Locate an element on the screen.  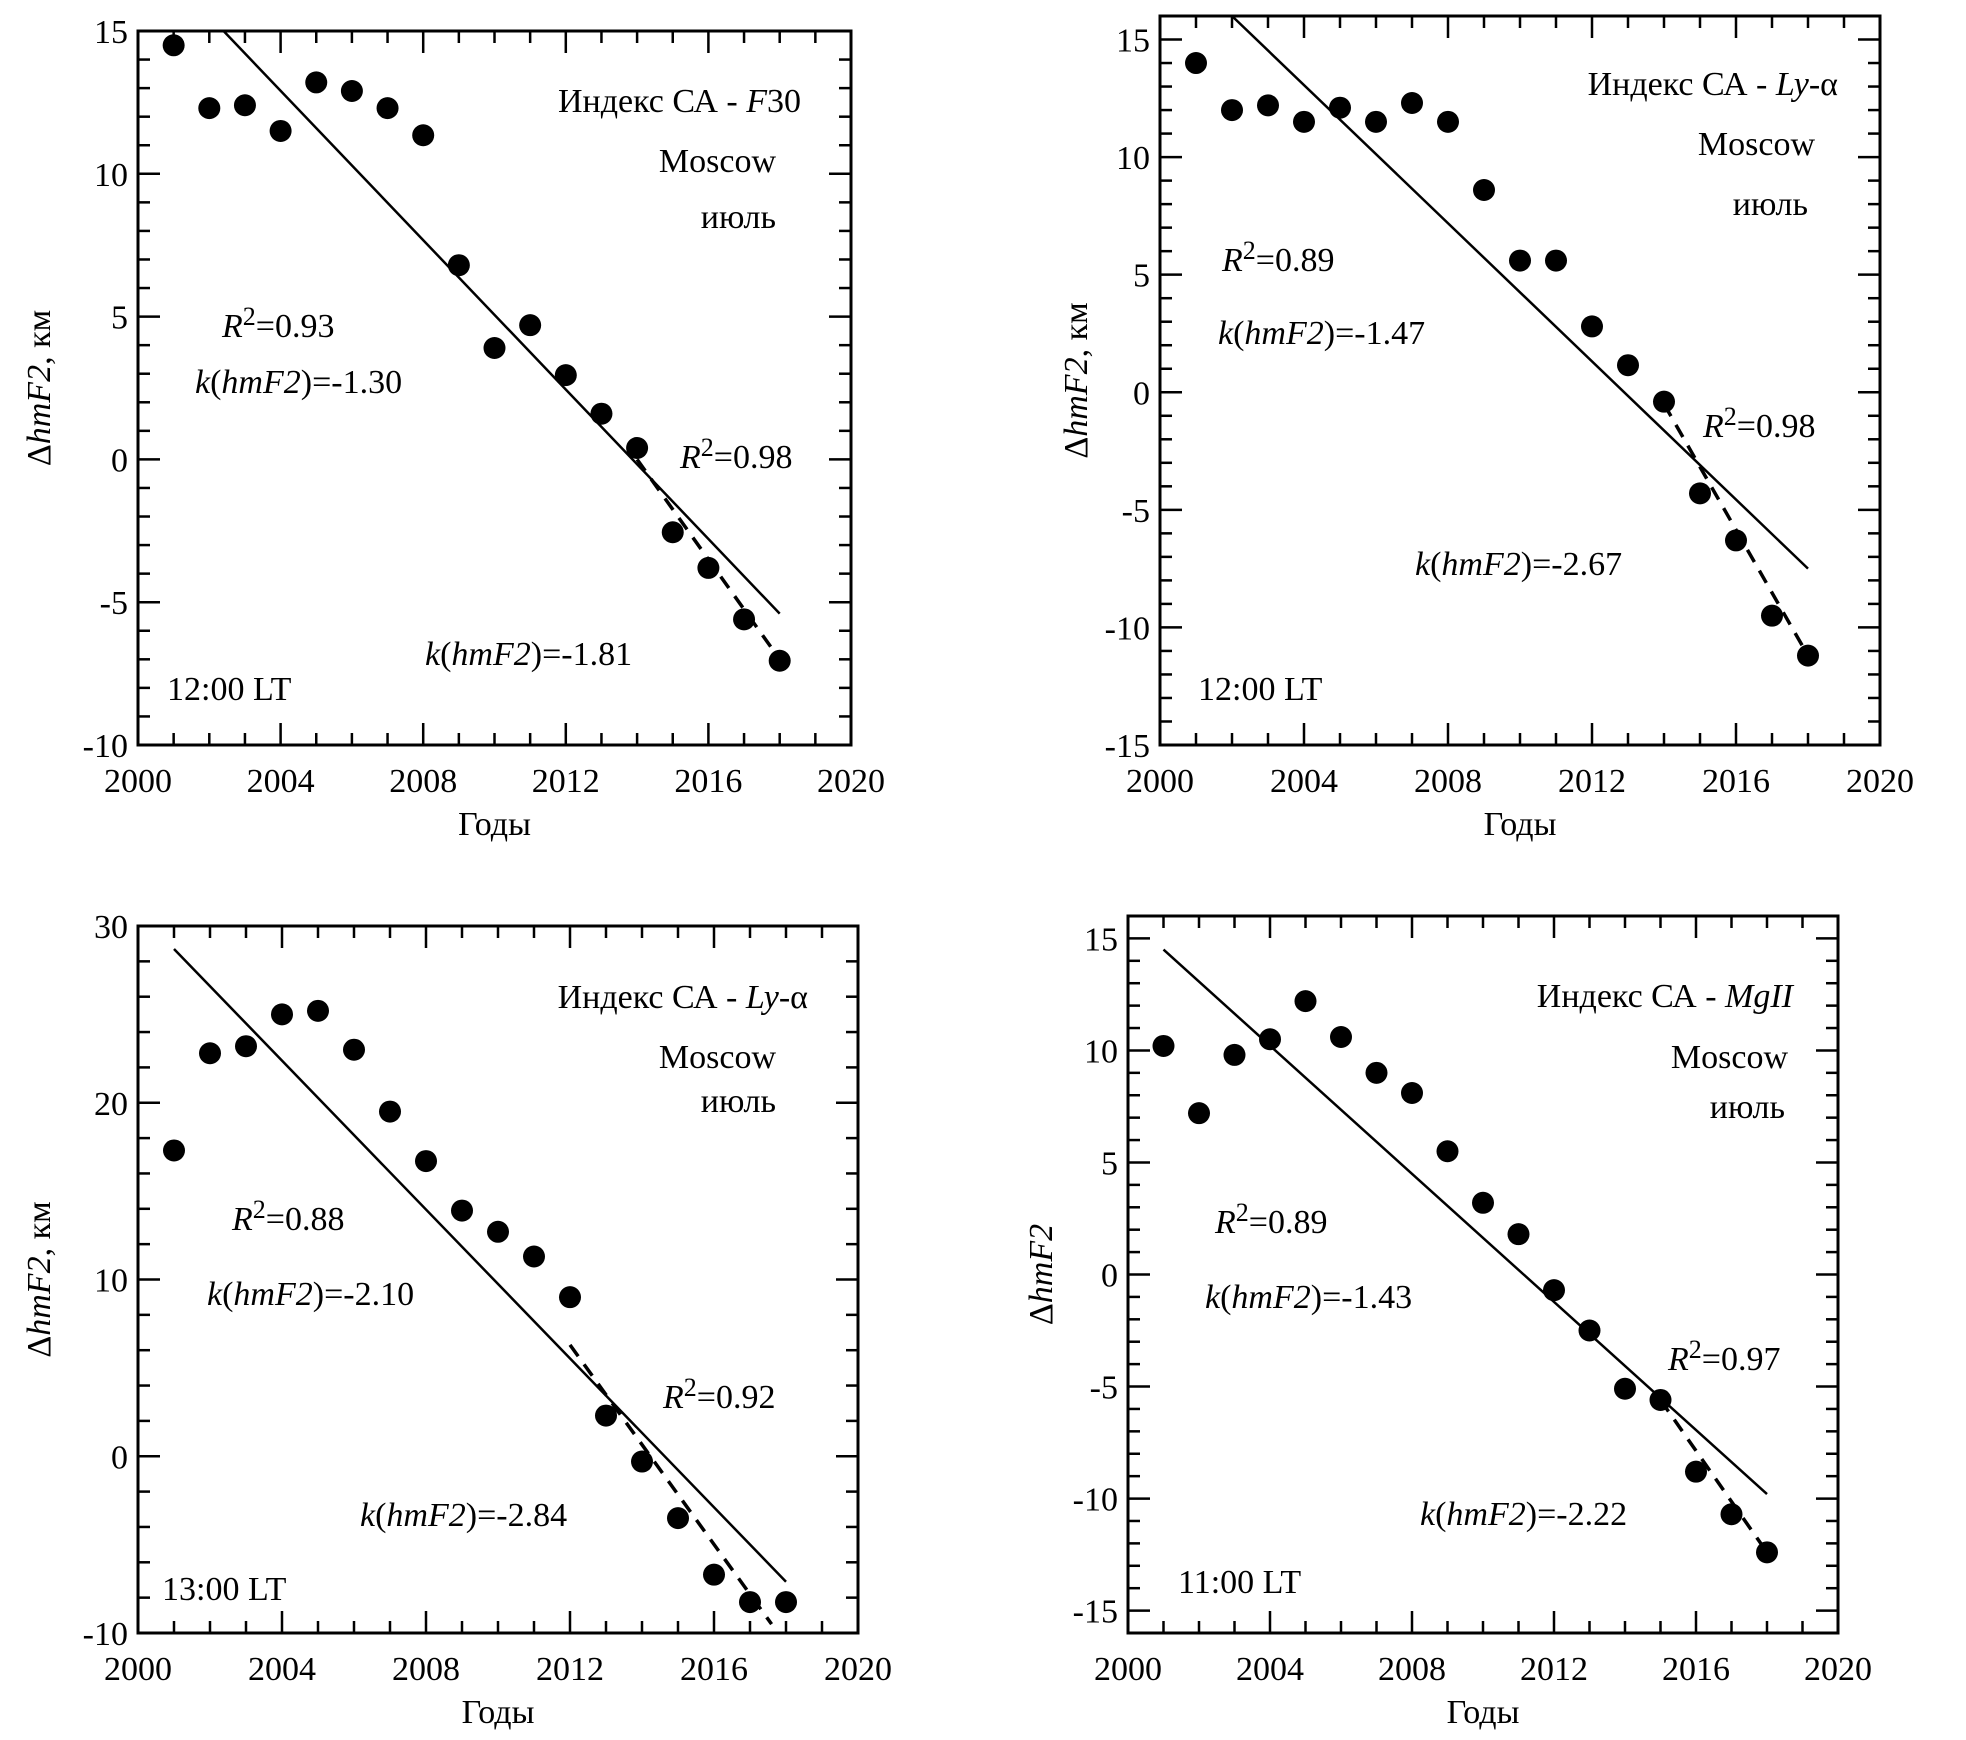
r2-all-years-label: R2=0.88 is located at coordinates (287, 1216).